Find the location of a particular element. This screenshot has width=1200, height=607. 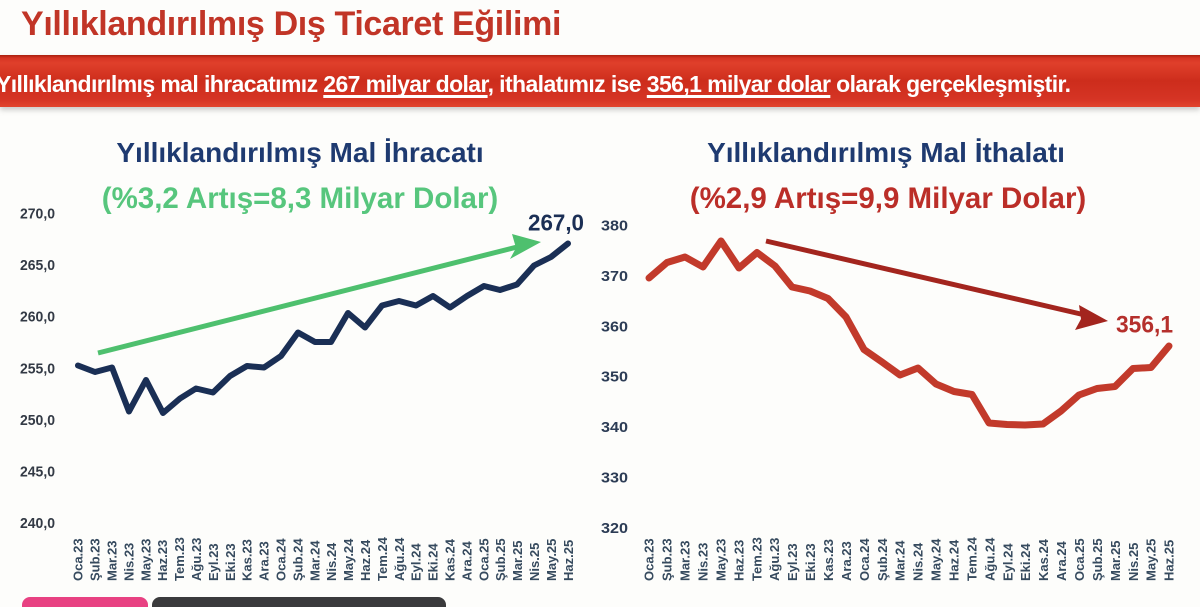

svg-text: 330 is located at coordinates (614, 478).